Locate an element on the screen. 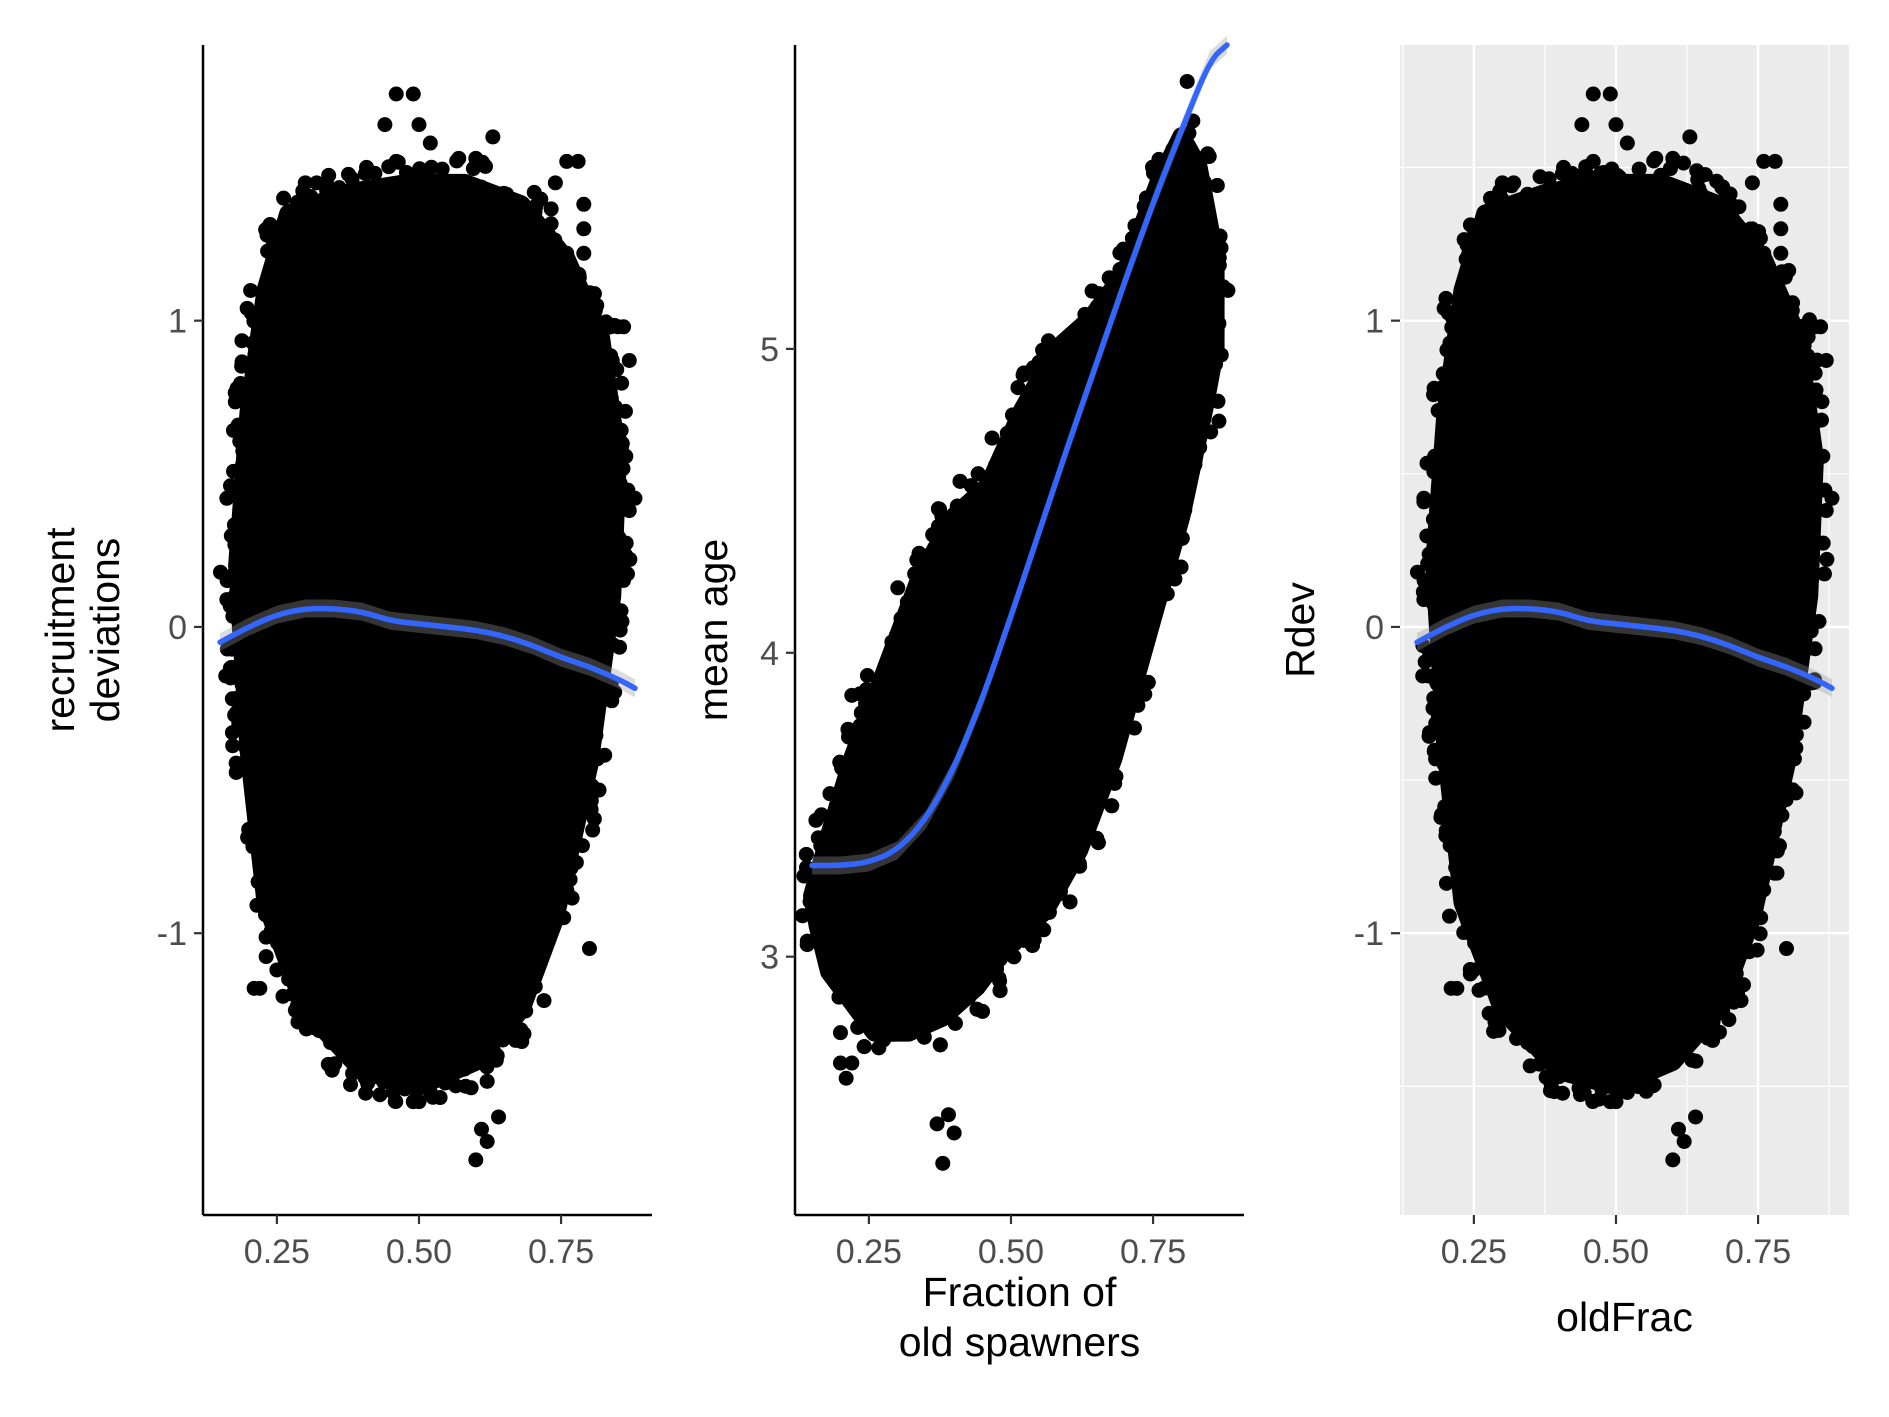 The image size is (1889, 1417). y-axis-title: mean age is located at coordinates (713, 630).